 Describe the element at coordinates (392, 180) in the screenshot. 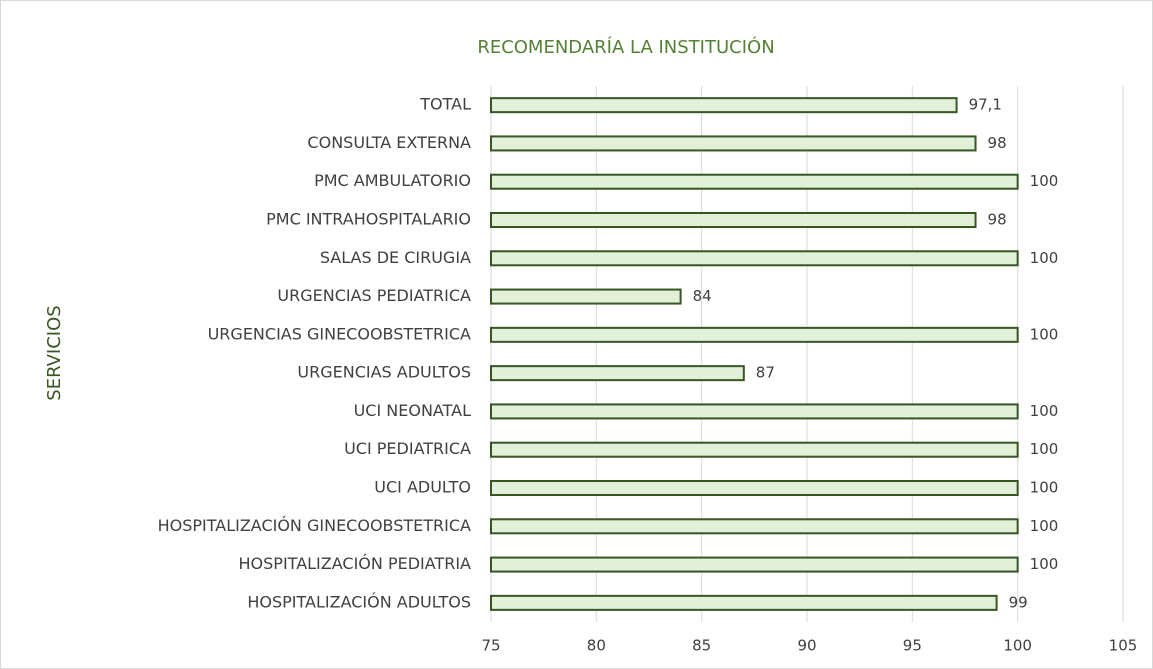

I see `y-tick-label: PMC AMBULATORIO` at that location.